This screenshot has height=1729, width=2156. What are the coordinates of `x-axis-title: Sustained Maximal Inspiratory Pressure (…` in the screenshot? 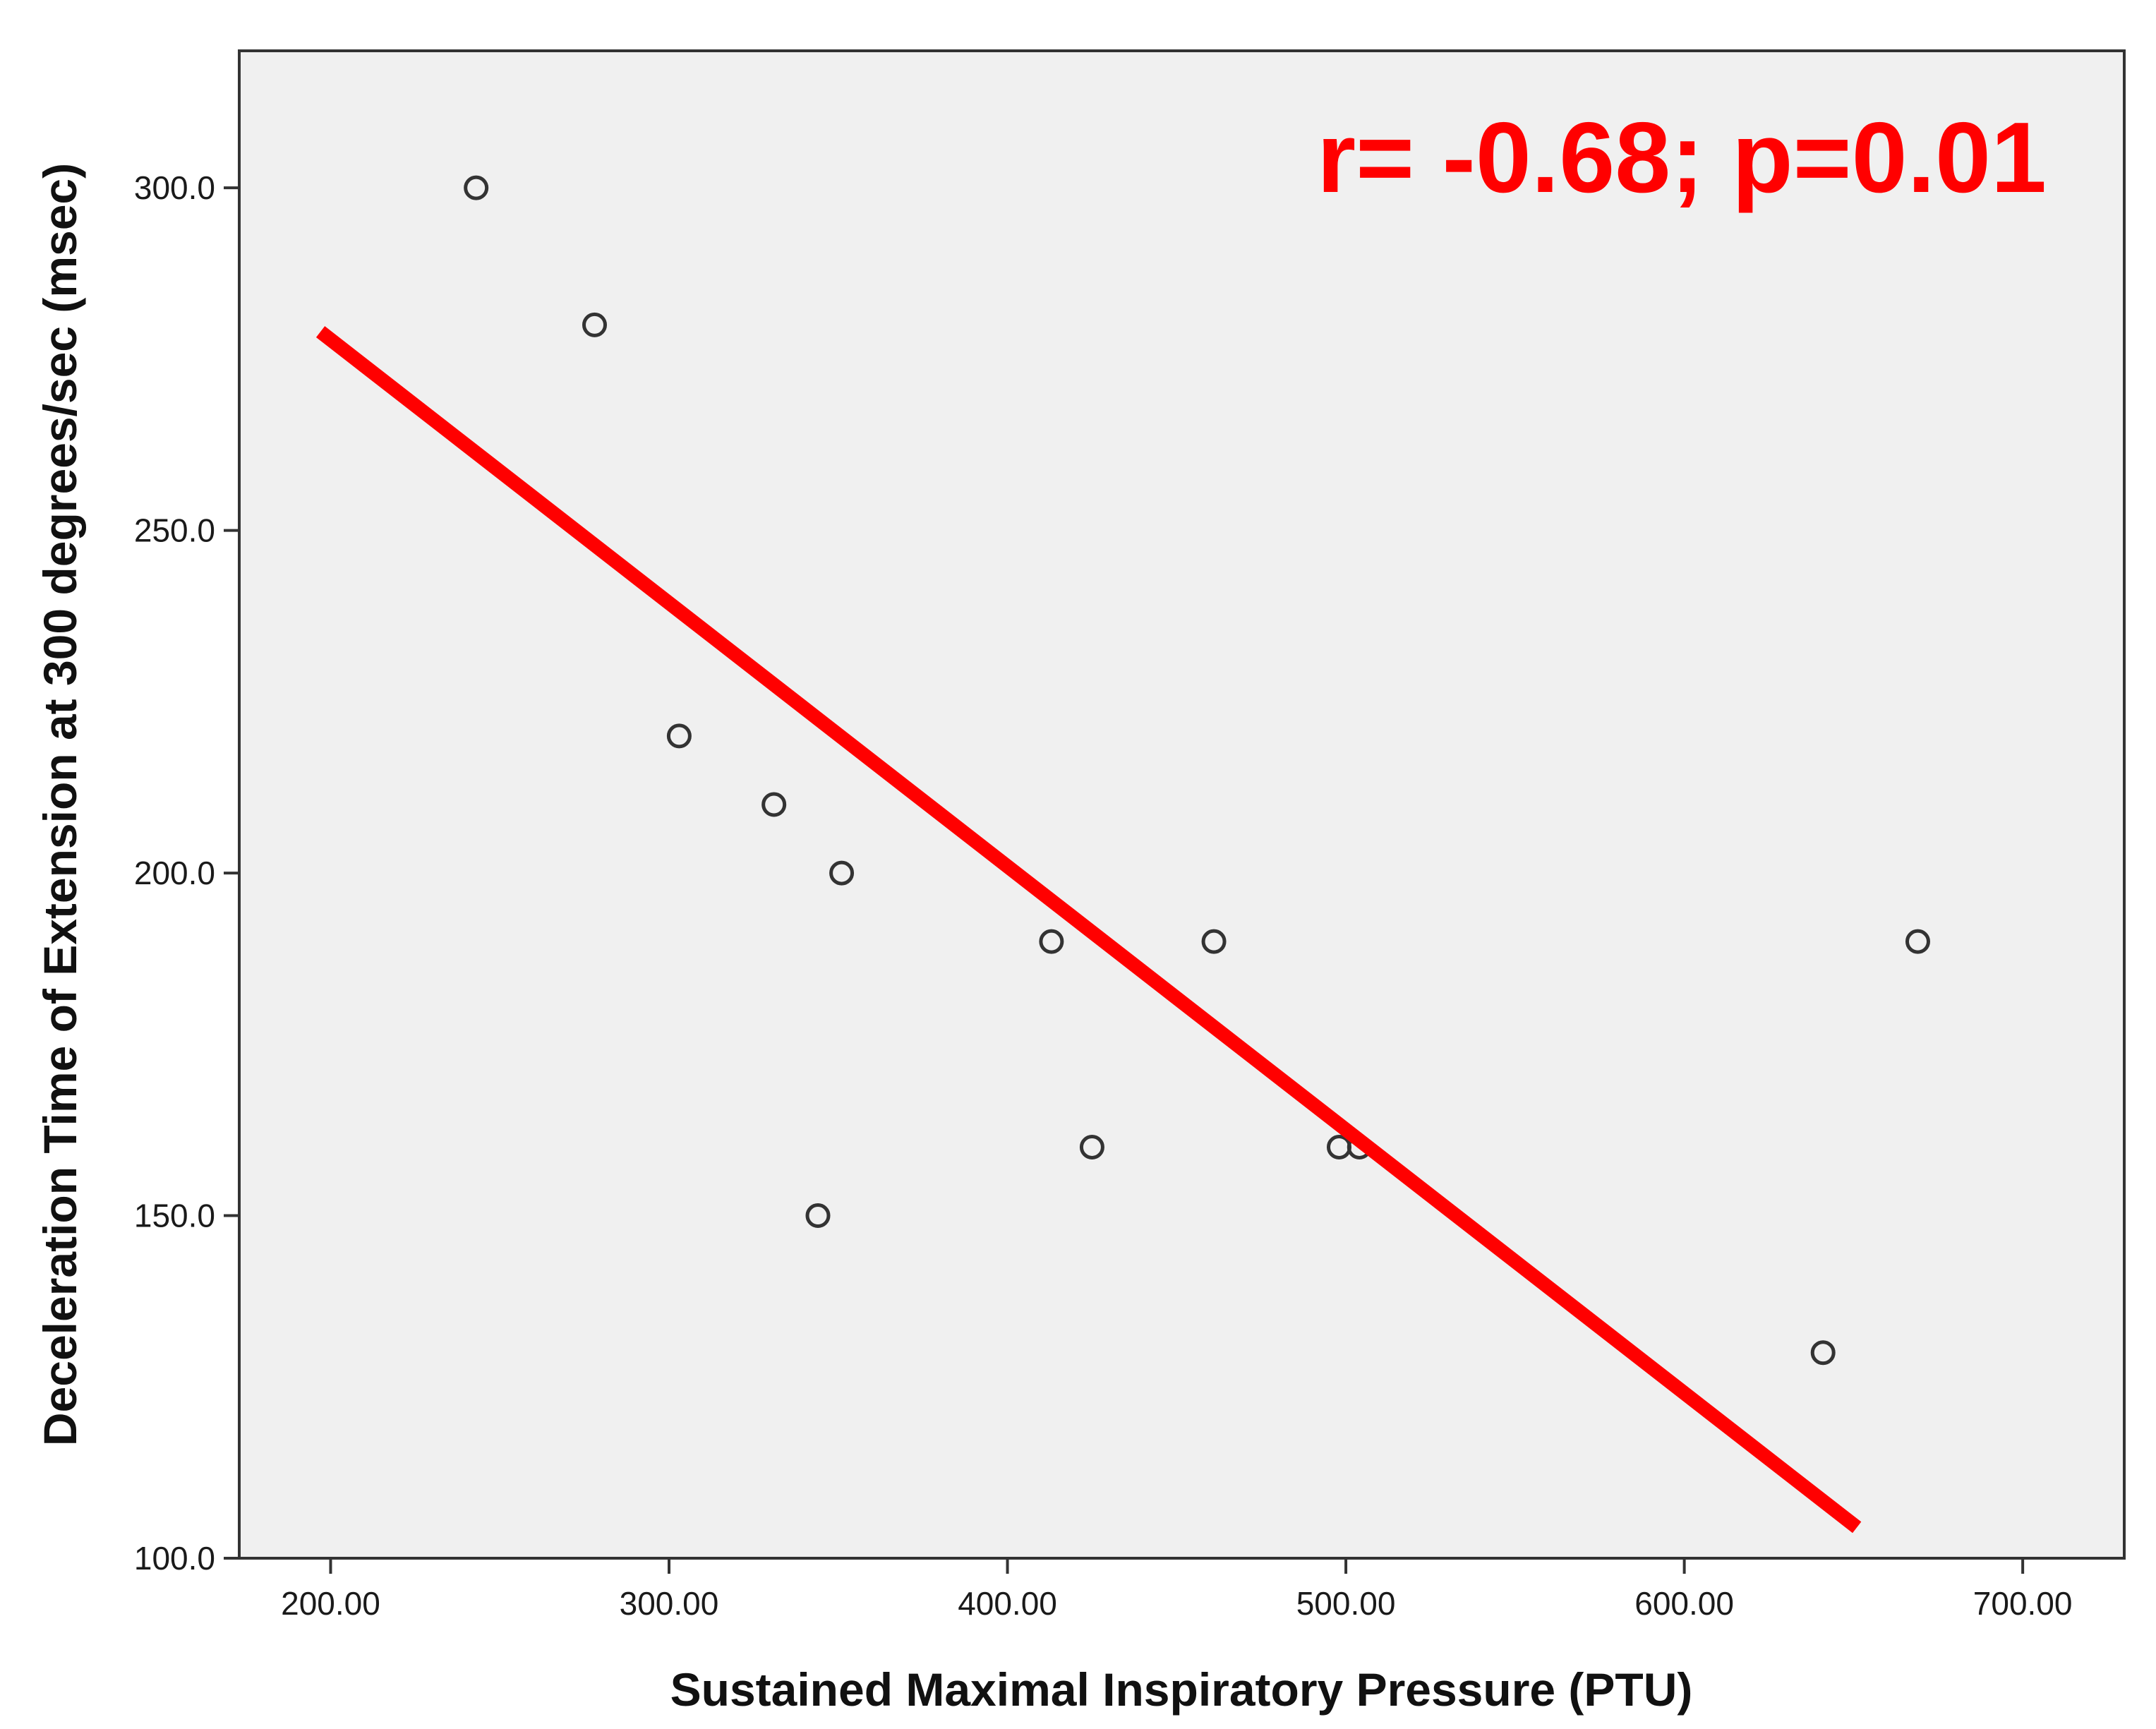 It's located at (1181, 1689).